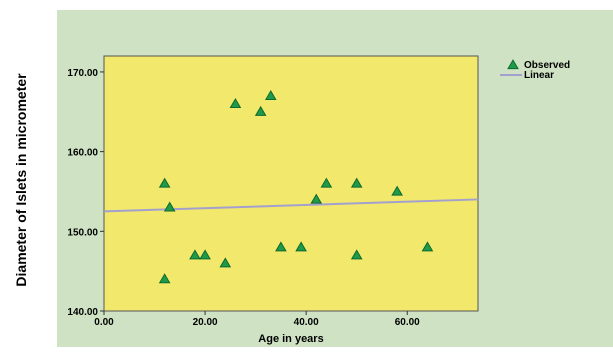  Describe the element at coordinates (21, 180) in the screenshot. I see `y-axis-label: Diameter of Islets in micrometer` at that location.